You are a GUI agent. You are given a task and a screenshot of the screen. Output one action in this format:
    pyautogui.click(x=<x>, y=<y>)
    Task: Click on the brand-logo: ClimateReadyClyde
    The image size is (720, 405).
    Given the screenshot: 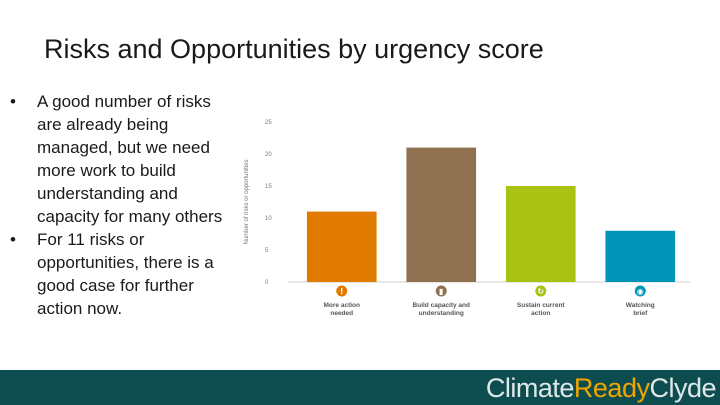 What is the action you would take?
    pyautogui.click(x=601, y=388)
    